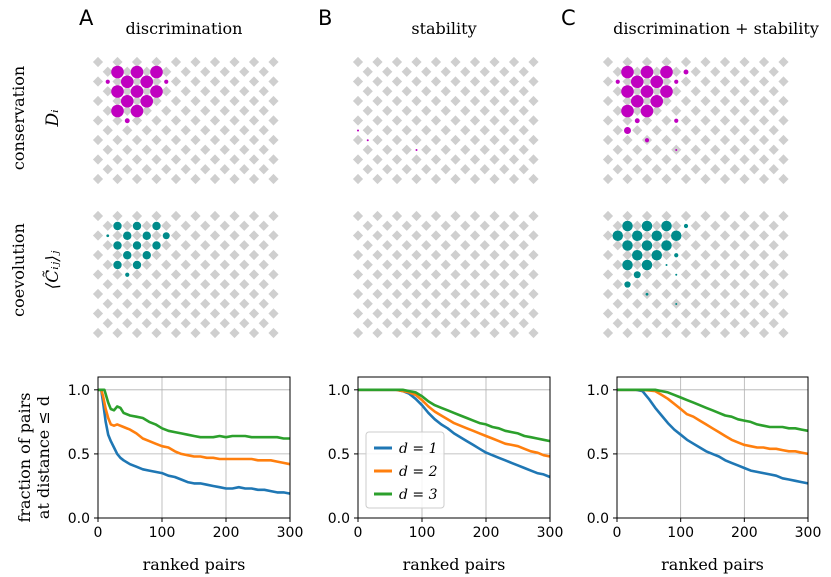  I want to click on legend-label: d = 3, so click(418, 495).